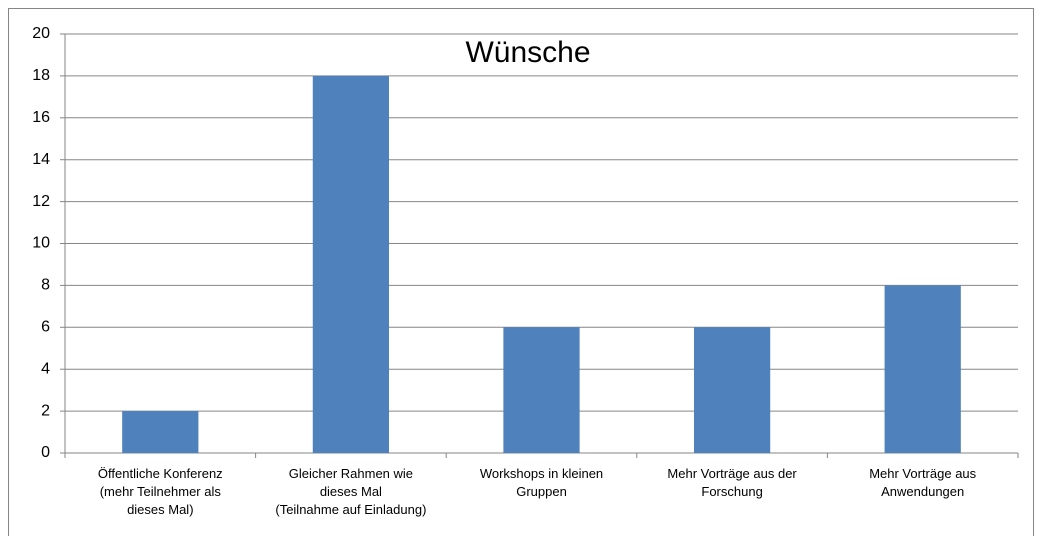 Image resolution: width=1042 pixels, height=536 pixels. Describe the element at coordinates (923, 482) in the screenshot. I see `x-tick-label: Mehr Vorträge aus Anwendungen` at that location.